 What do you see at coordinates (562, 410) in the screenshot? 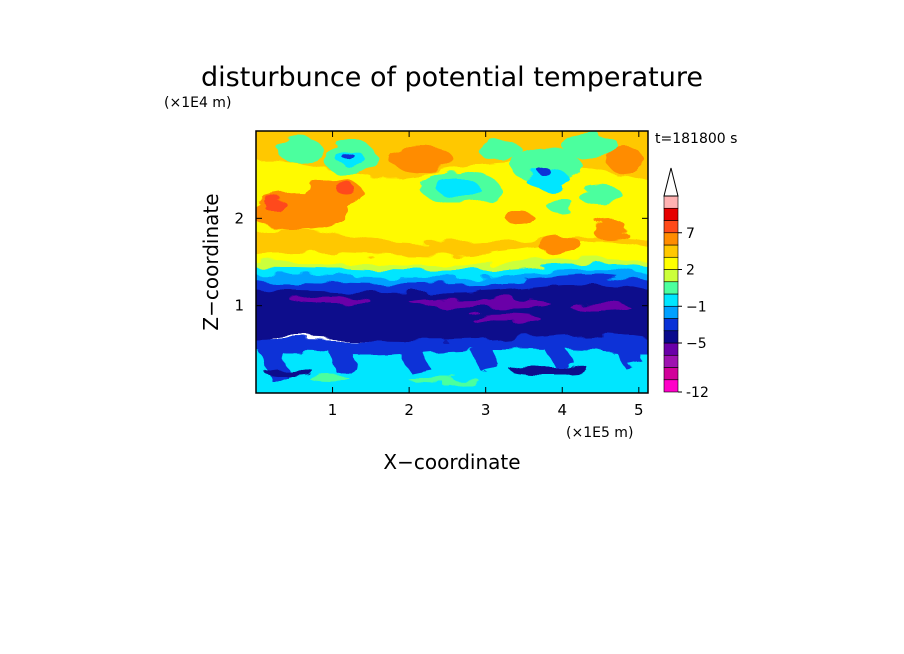
I see `x-tick-label: 4` at bounding box center [562, 410].